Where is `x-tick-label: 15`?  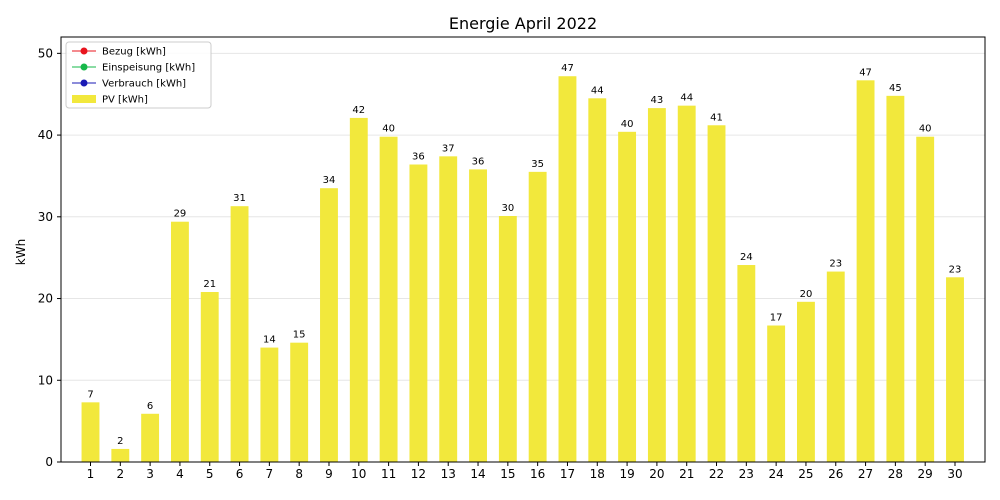 x-tick-label: 15 is located at coordinates (507, 474).